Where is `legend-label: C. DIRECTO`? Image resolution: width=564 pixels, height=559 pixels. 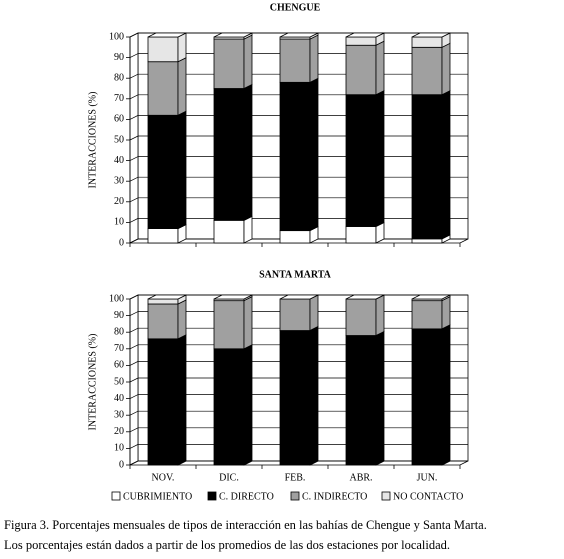
legend-label: C. DIRECTO is located at coordinates (246, 496).